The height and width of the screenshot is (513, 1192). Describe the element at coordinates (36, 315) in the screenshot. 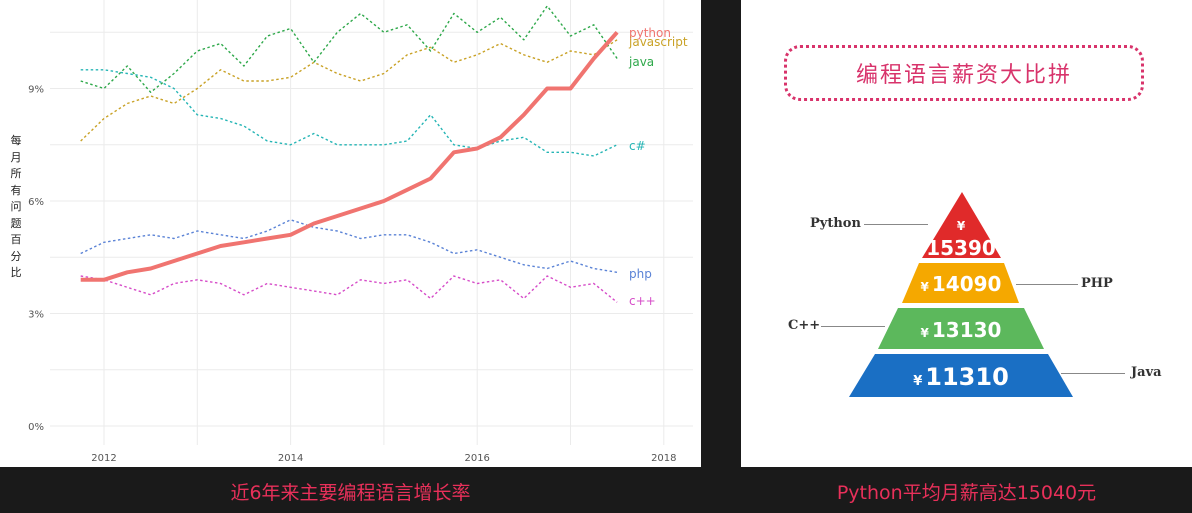

I see `y-tick-label: 3%` at that location.